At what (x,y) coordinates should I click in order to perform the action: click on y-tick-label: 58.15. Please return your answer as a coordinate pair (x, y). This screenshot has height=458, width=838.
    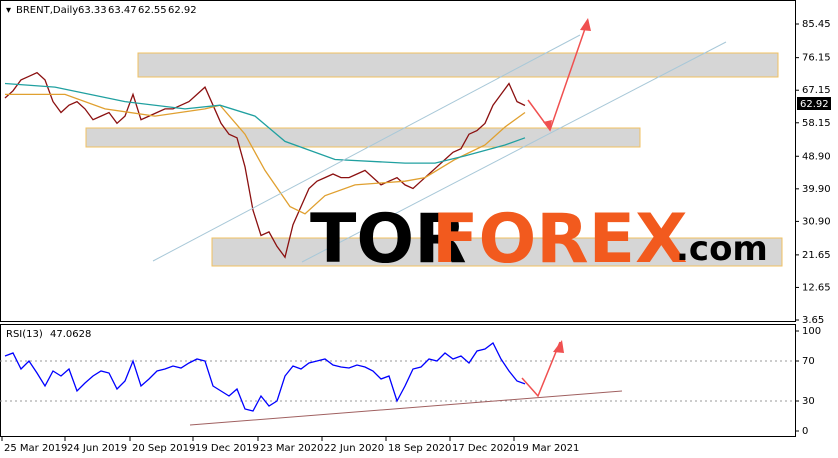
    Looking at the image, I should click on (816, 123).